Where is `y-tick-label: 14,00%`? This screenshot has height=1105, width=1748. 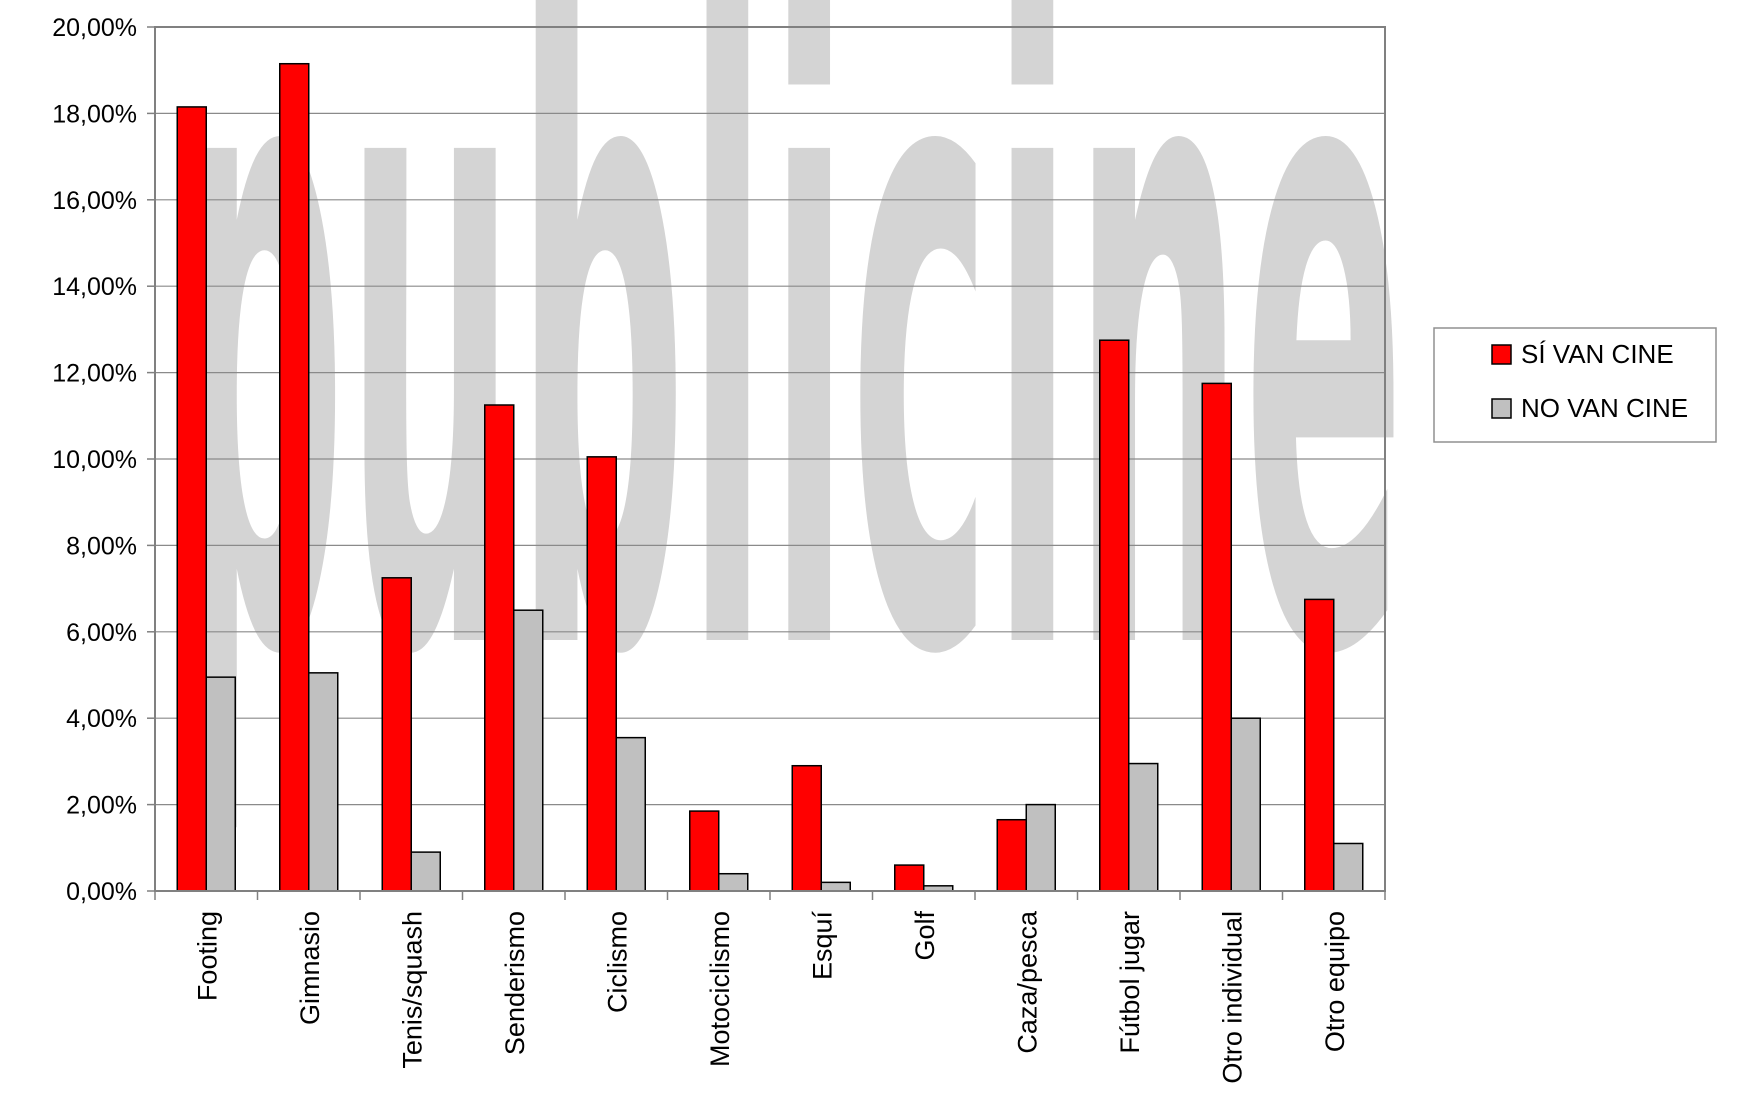 y-tick-label: 14,00% is located at coordinates (94, 287).